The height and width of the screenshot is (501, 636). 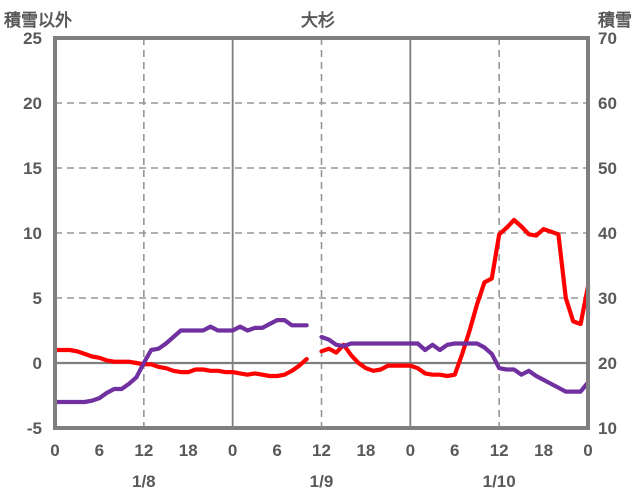 What do you see at coordinates (607, 168) in the screenshot?
I see `y-right-tick-label: 50` at bounding box center [607, 168].